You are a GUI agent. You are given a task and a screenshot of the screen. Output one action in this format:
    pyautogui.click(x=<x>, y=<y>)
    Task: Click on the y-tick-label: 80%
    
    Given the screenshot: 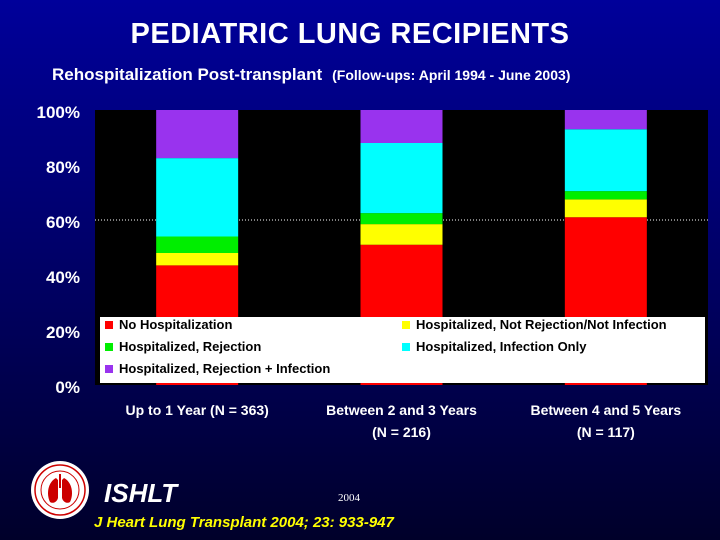 What is the action you would take?
    pyautogui.click(x=63, y=167)
    